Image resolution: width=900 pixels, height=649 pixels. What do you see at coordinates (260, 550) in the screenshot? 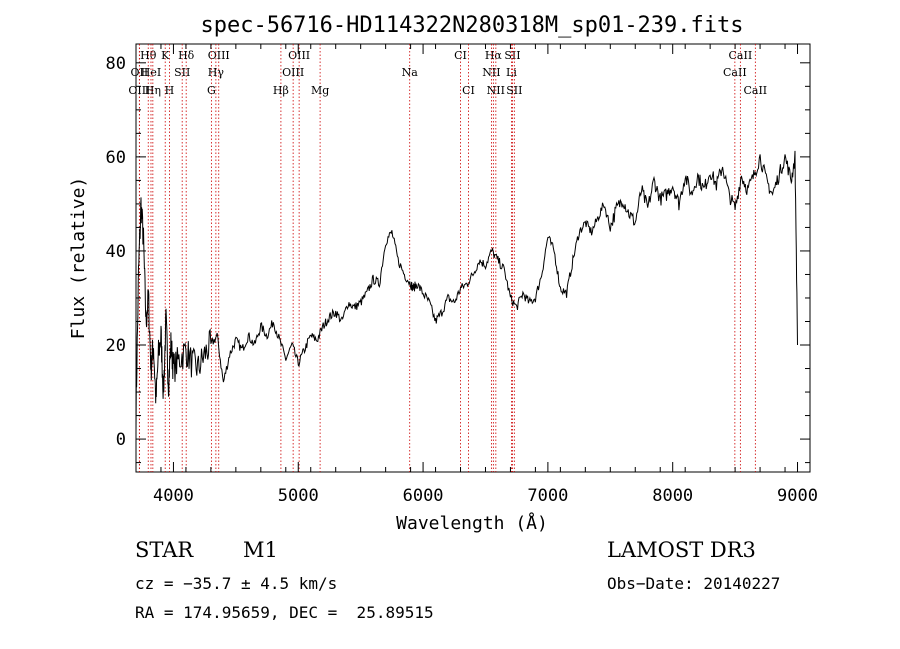
I see `object-subclass: M1` at bounding box center [260, 550].